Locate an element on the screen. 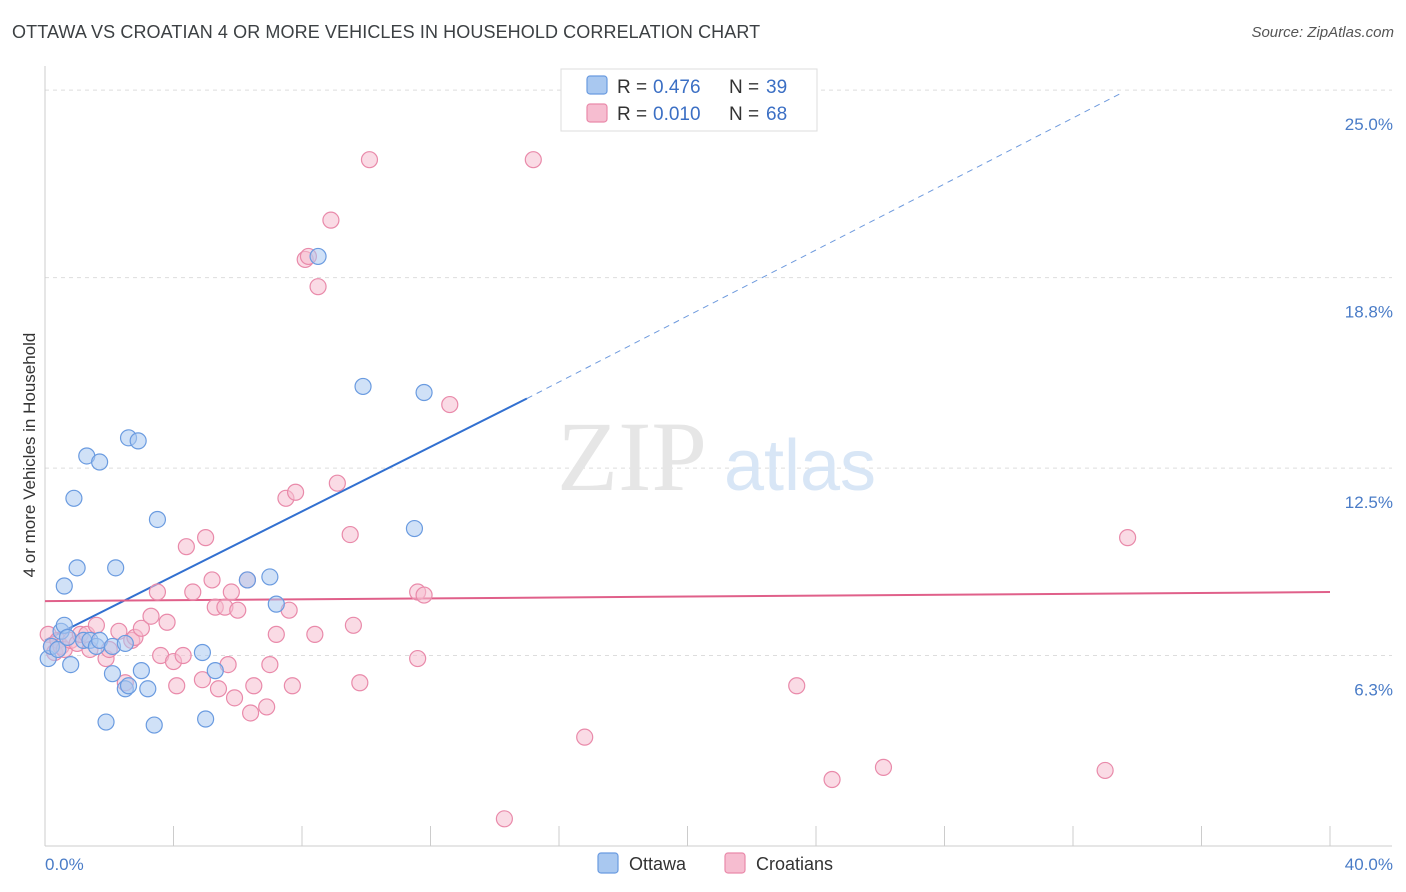 This screenshot has height=892, width=1406. y-tick-label: 18.8% is located at coordinates (1369, 312).